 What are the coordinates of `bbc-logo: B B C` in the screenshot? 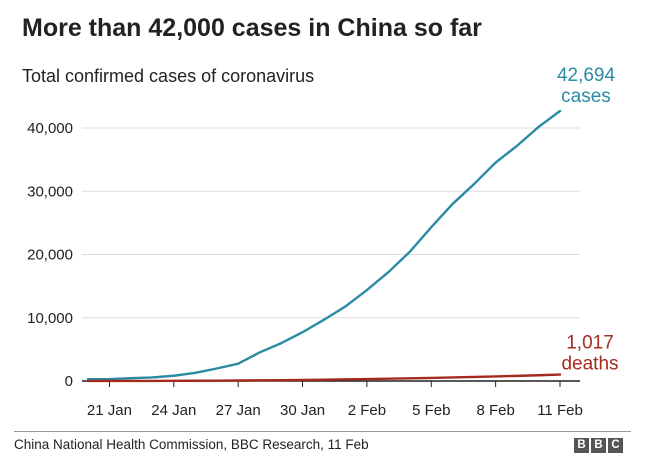 It's located at (598, 445).